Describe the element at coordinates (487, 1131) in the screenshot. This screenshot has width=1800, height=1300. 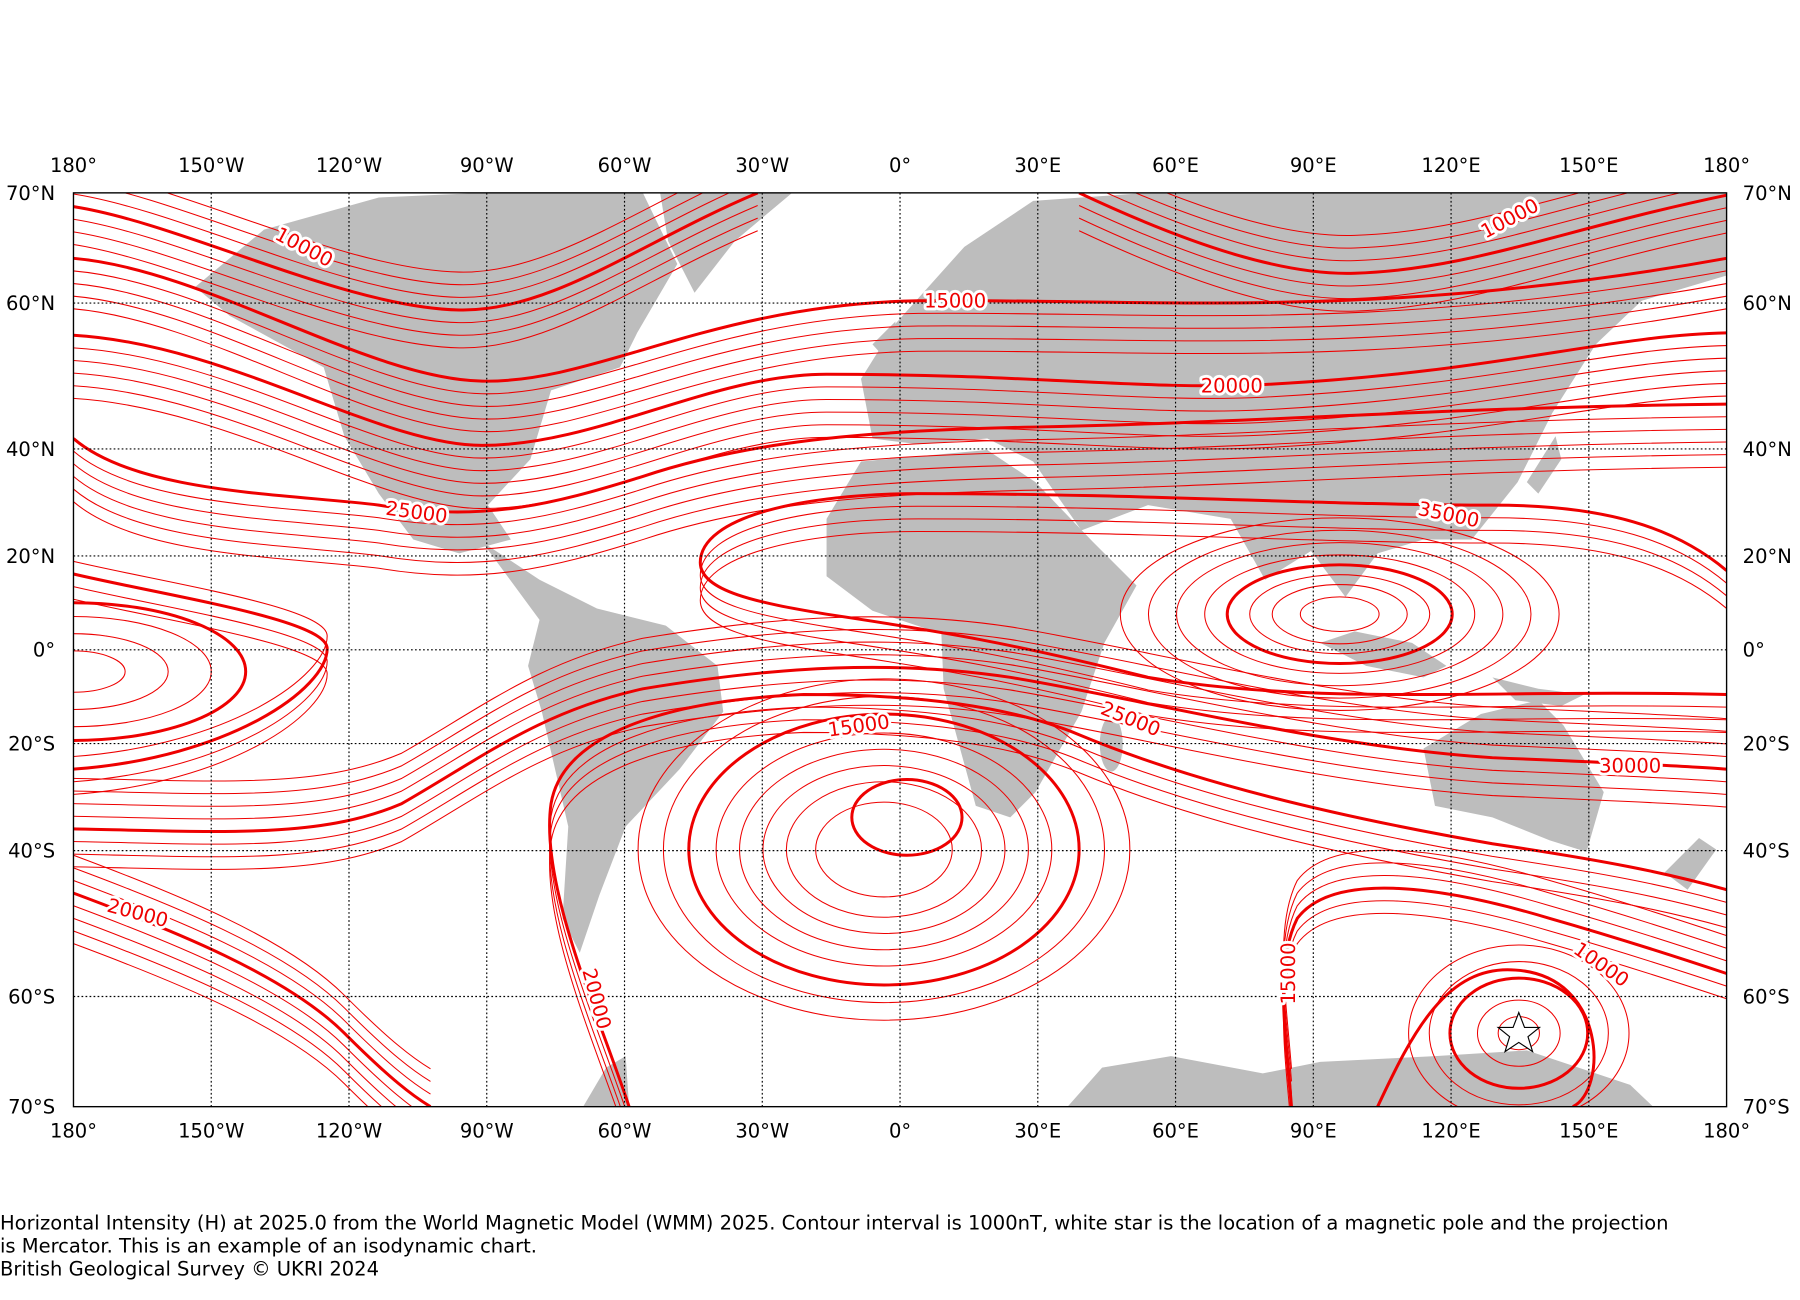
I see `lon-label: 90°W` at that location.